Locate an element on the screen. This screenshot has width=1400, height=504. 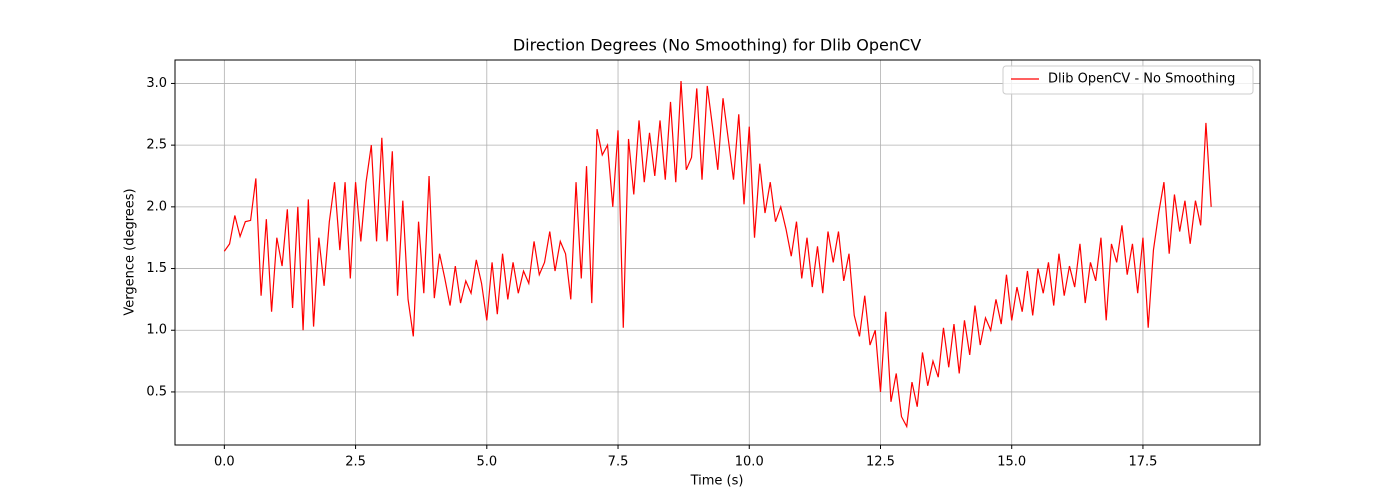
legend-box is located at coordinates (1128, 80).